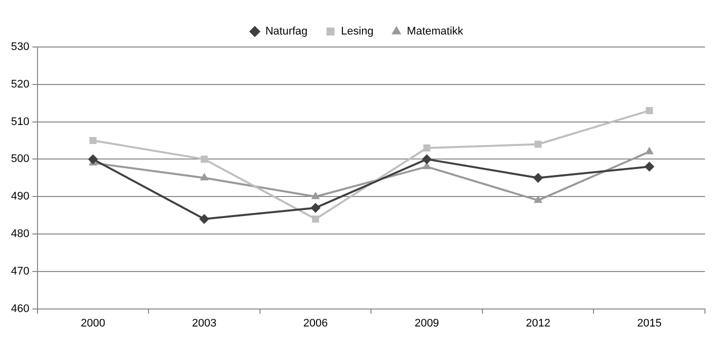 This screenshot has height=341, width=719. Describe the element at coordinates (204, 323) in the screenshot. I see `x-tick-label: 2003` at that location.